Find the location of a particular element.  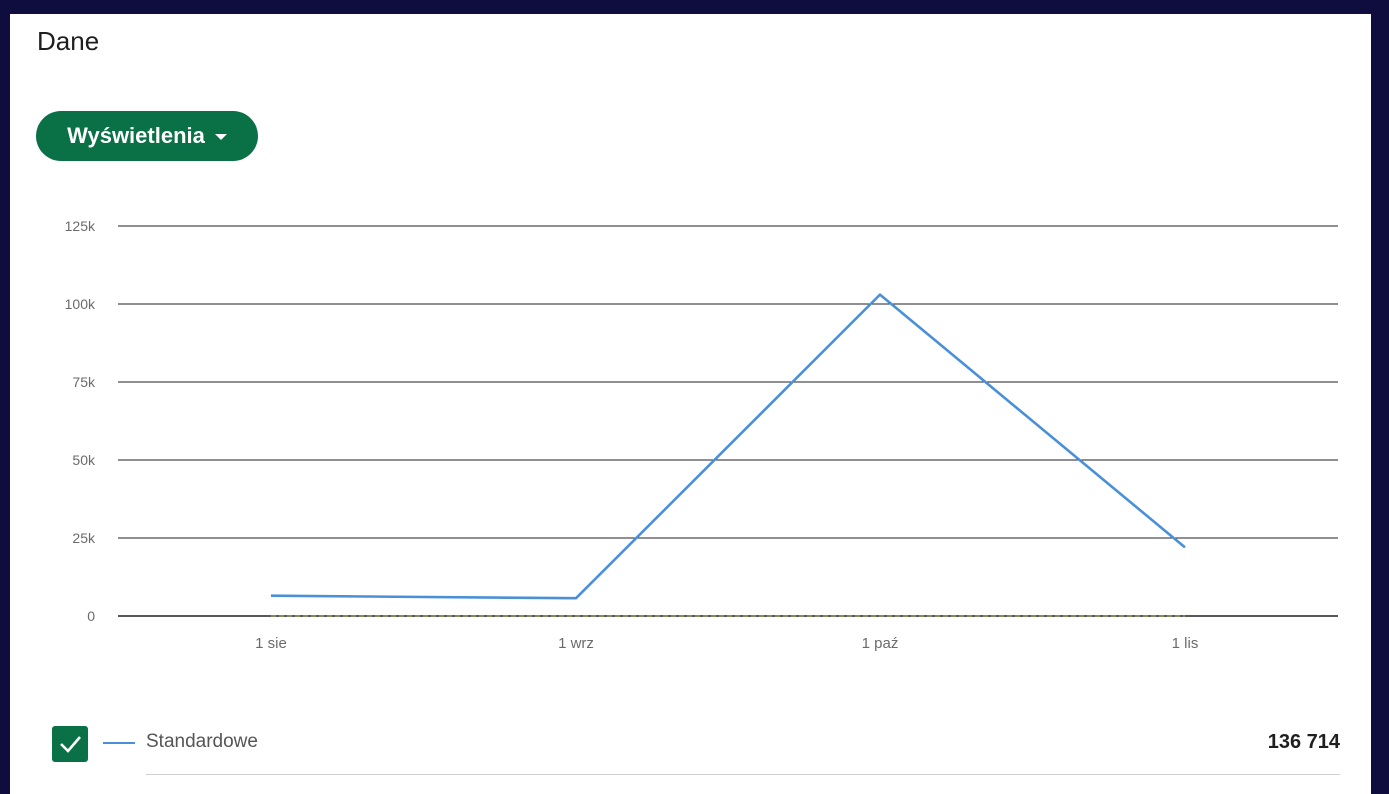

legend-divider is located at coordinates (743, 774).